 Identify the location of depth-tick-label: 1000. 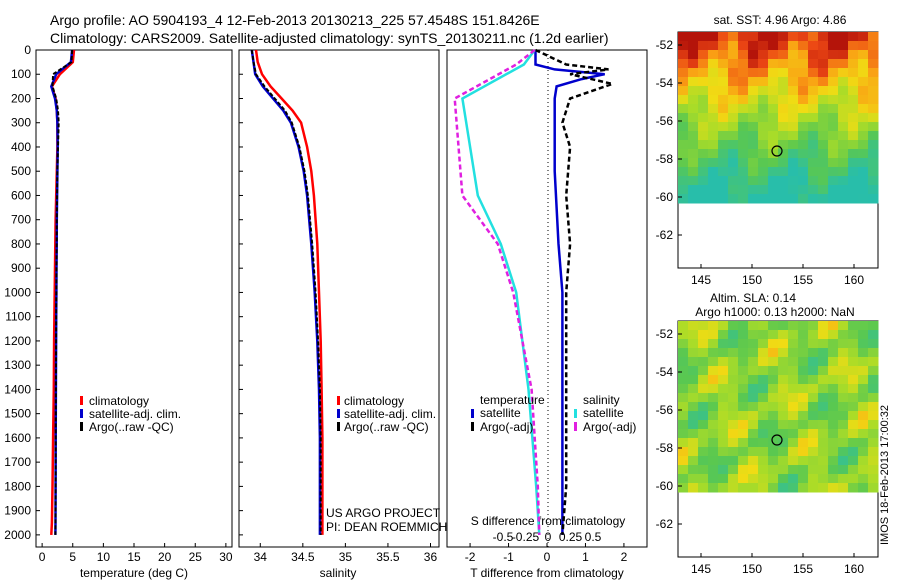
(17, 292).